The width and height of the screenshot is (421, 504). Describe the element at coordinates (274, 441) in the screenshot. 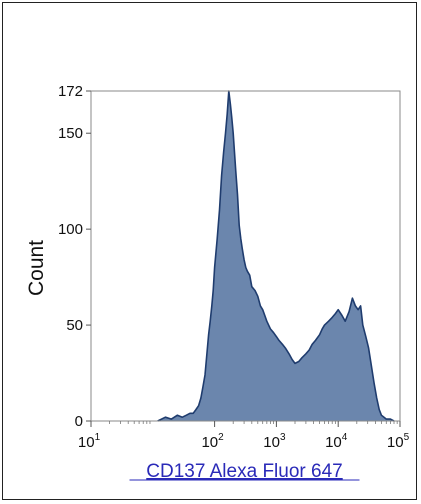

I see `x-tick-label-2: 10³` at that location.